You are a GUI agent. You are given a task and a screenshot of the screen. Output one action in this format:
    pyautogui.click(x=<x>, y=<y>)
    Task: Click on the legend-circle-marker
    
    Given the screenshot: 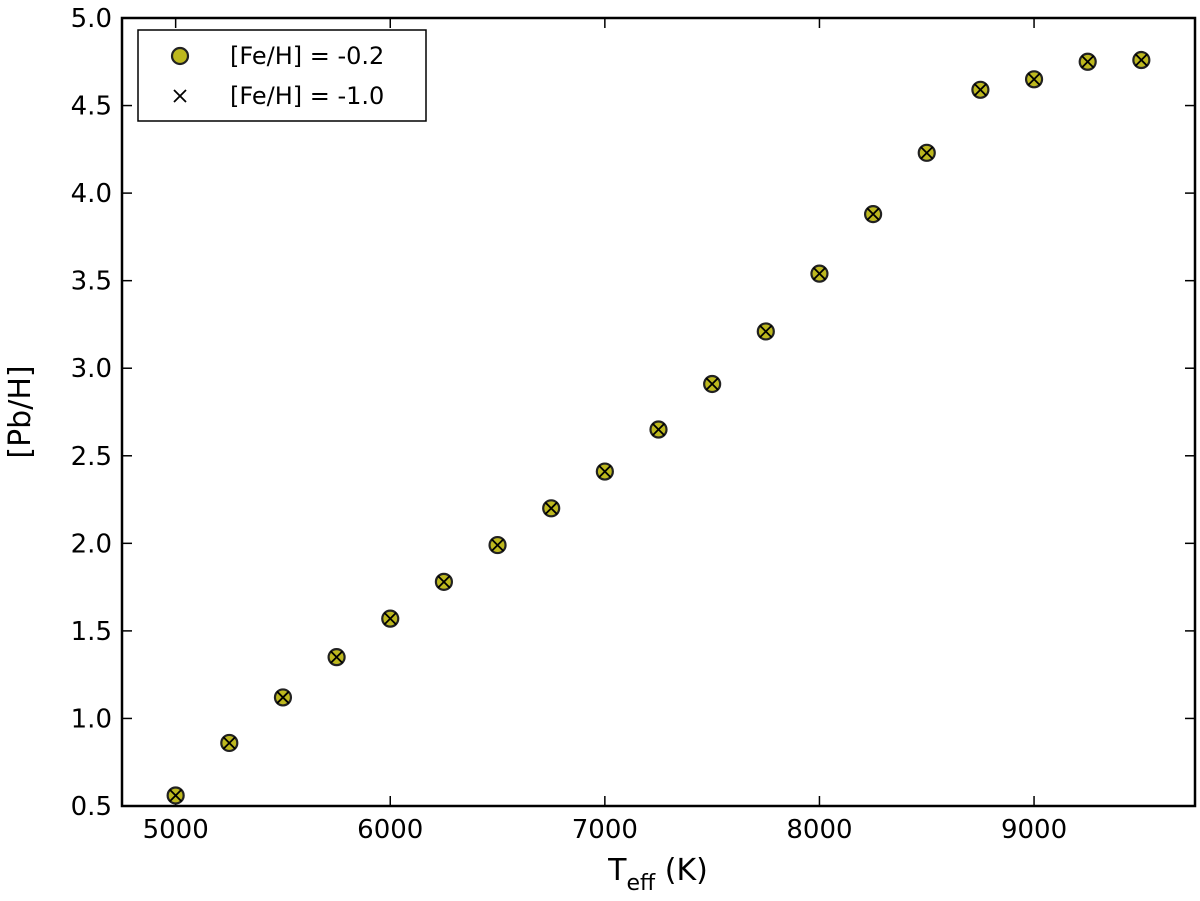 What is the action you would take?
    pyautogui.click(x=180, y=56)
    